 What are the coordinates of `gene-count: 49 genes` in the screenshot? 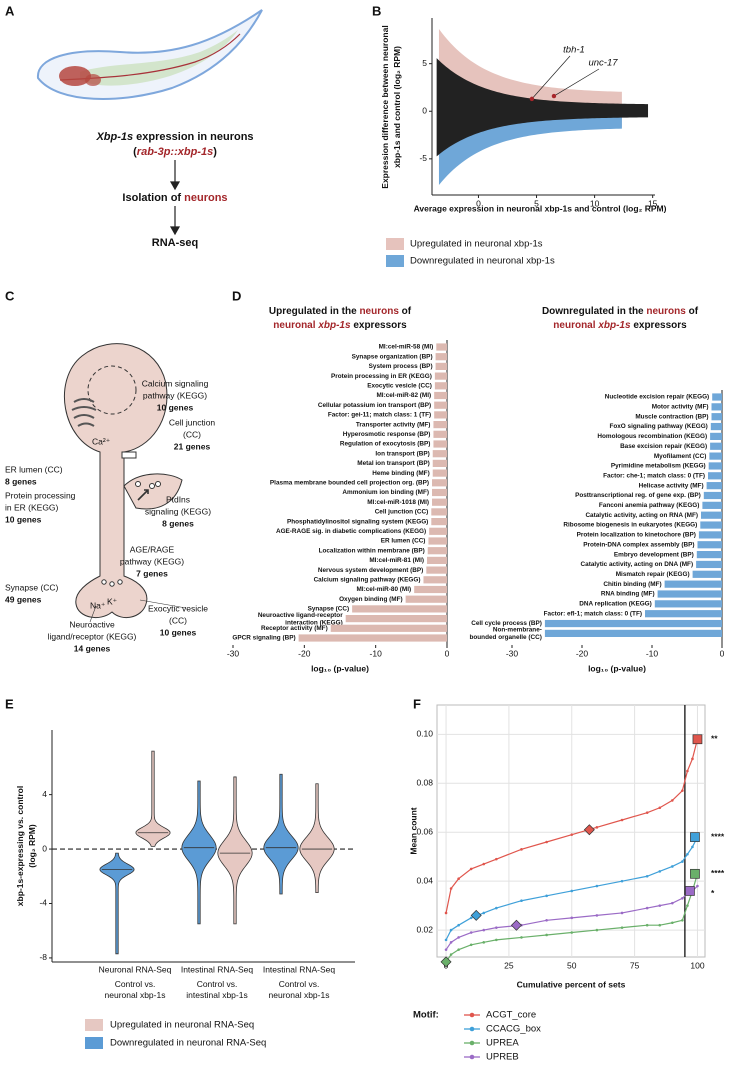 It's located at (23, 599).